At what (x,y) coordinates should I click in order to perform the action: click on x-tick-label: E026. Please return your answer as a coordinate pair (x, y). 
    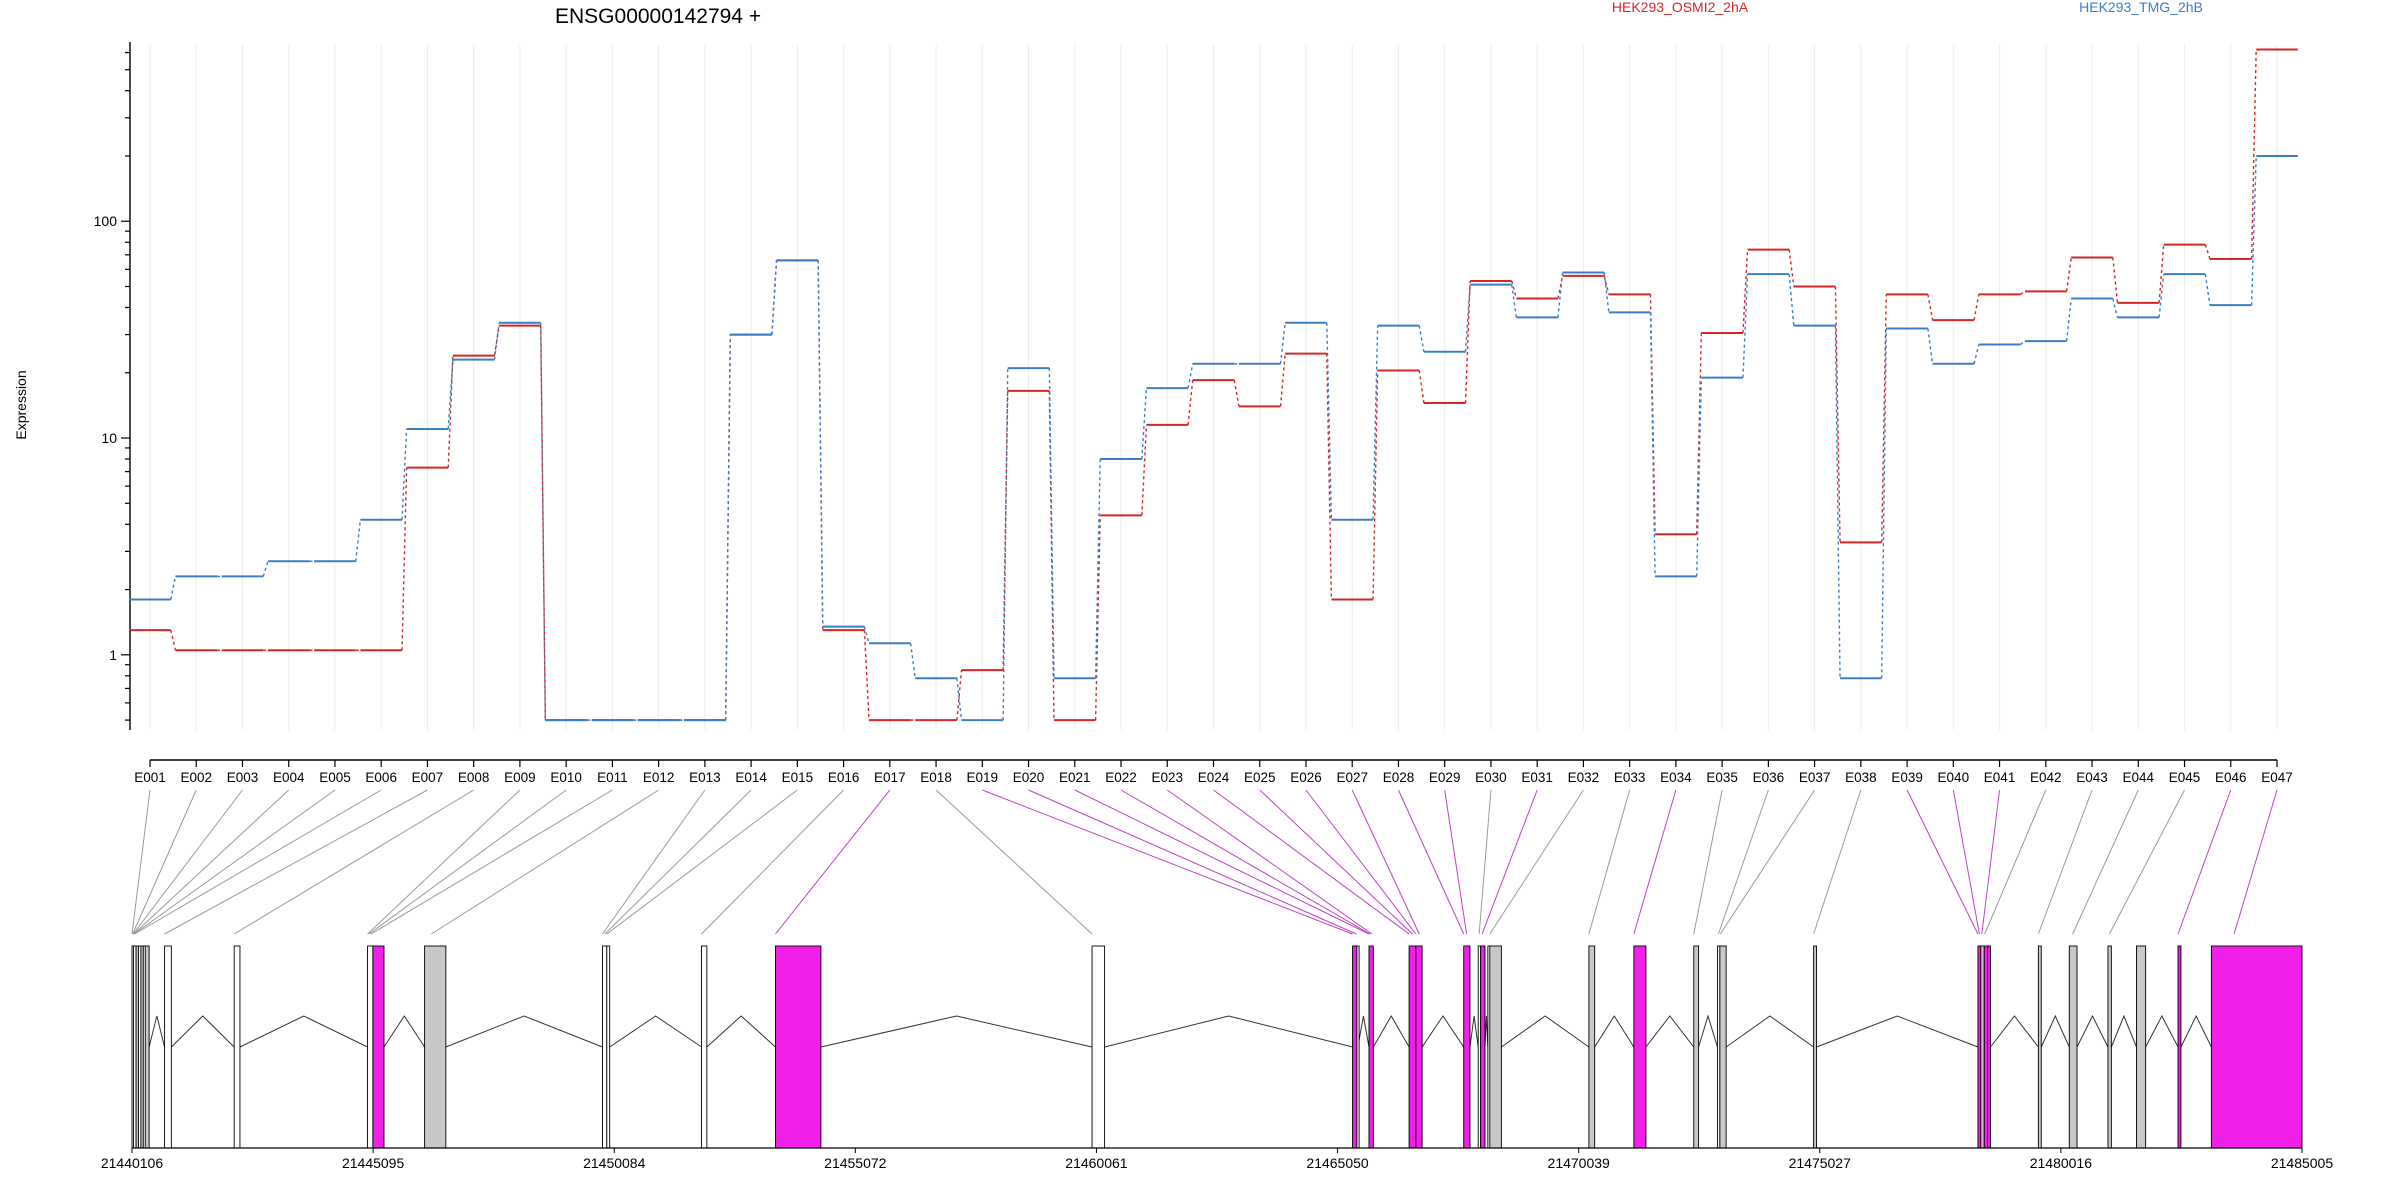
    Looking at the image, I should click on (1306, 777).